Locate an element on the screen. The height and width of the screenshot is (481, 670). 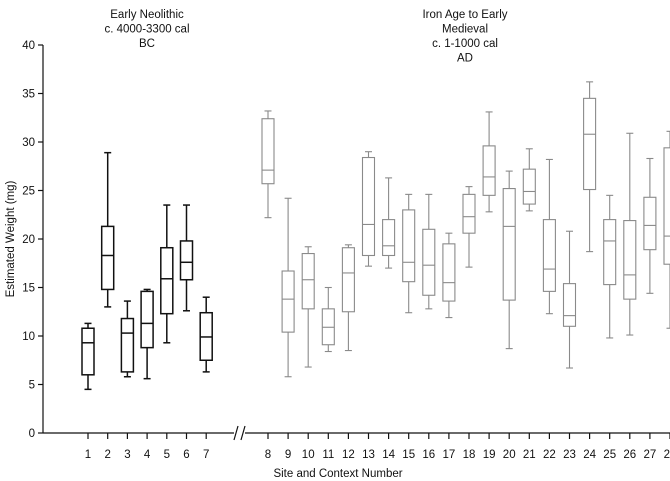
y-tick-label: 5 is located at coordinates (32, 386).